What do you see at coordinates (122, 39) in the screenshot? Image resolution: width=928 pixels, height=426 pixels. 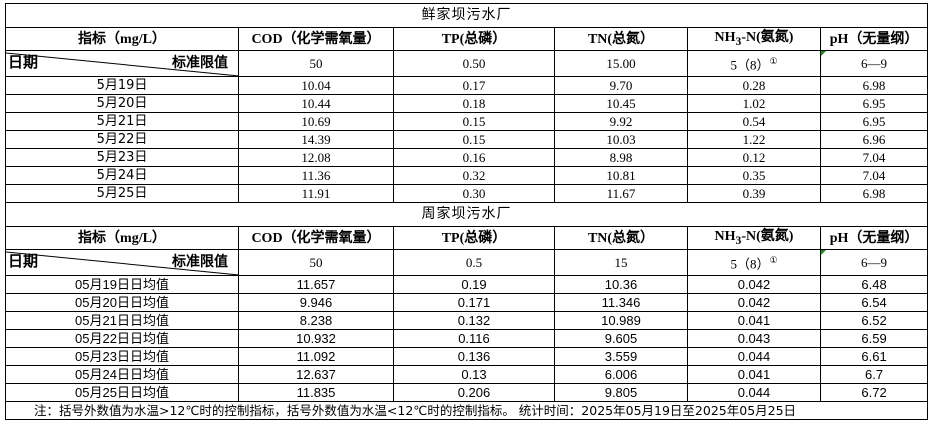 I see `indicator-header: 指标（mg/L）` at bounding box center [122, 39].